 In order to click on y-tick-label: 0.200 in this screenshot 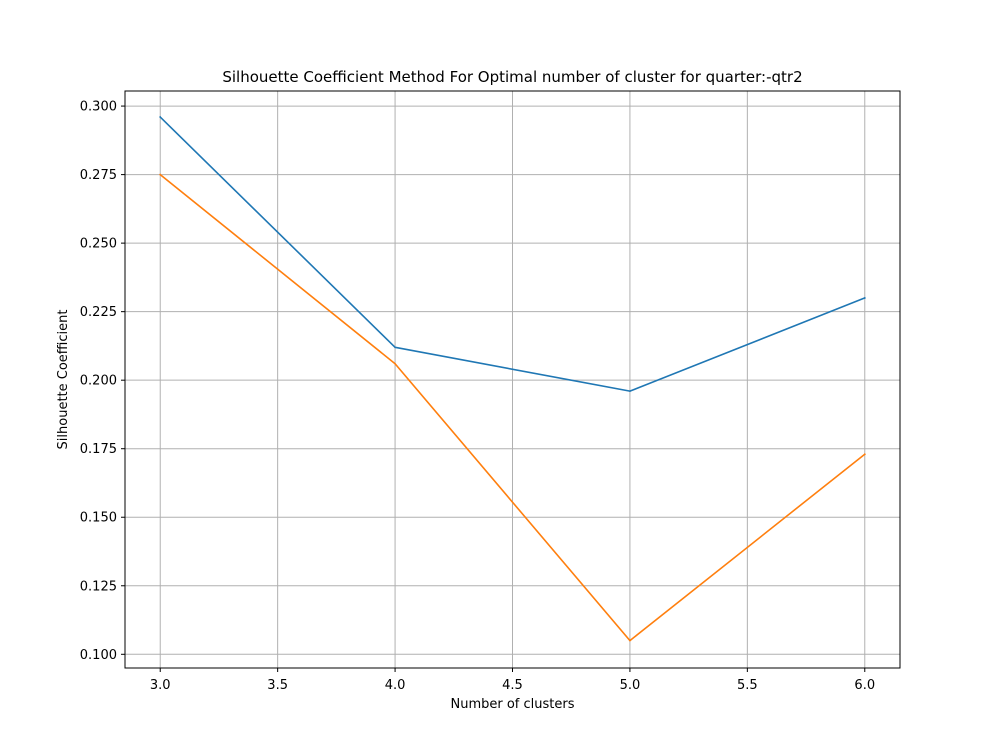, I will do `click(98, 381)`.